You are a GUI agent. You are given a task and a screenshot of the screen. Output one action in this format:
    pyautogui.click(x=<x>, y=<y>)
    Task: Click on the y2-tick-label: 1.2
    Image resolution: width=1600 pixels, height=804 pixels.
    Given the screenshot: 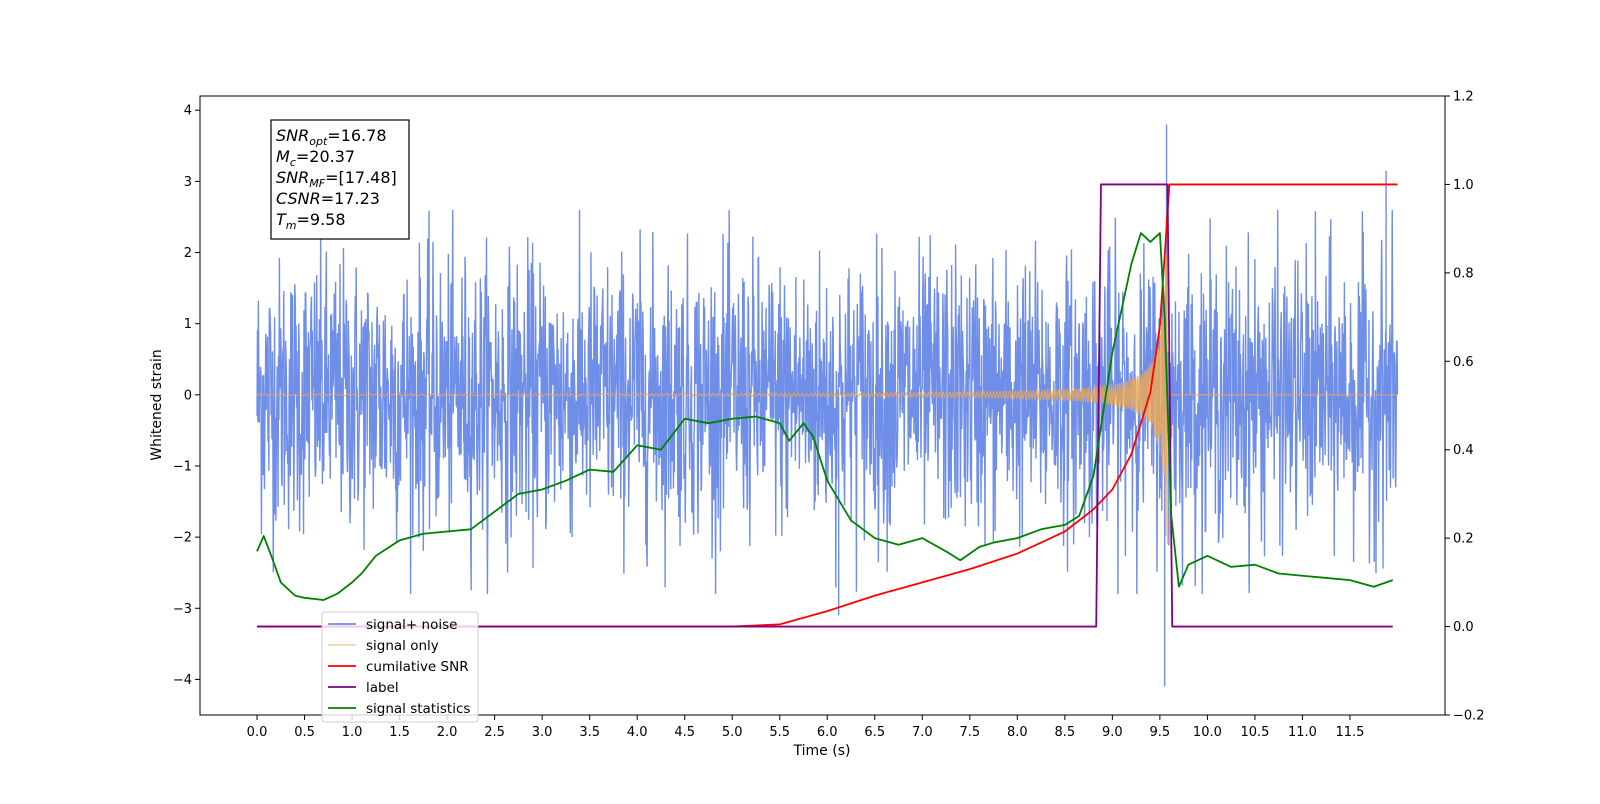 What is the action you would take?
    pyautogui.click(x=1463, y=97)
    